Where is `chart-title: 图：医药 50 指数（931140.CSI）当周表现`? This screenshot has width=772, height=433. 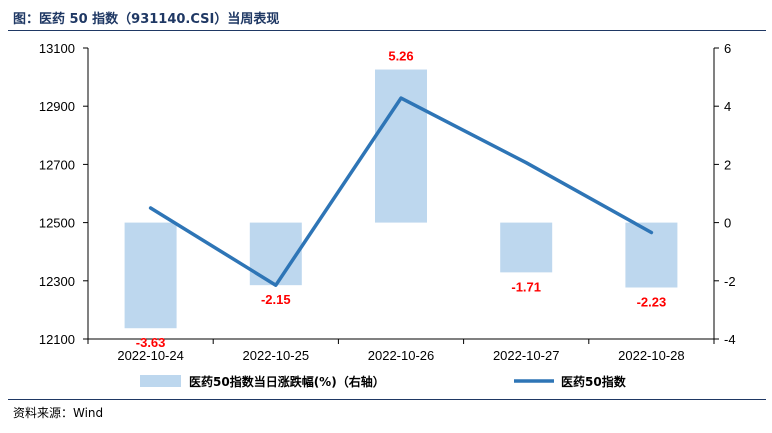
chart-title: 图：医药 50 指数（931140.CSI）当周表现 is located at coordinates (146, 19).